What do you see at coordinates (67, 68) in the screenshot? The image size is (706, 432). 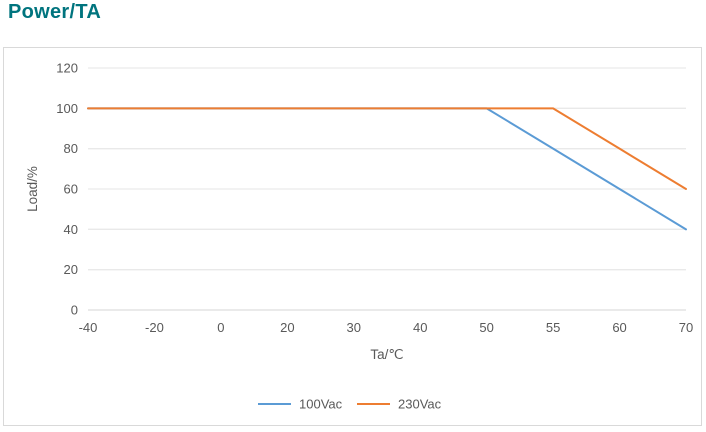 I see `y-tick-label: 120` at bounding box center [67, 68].